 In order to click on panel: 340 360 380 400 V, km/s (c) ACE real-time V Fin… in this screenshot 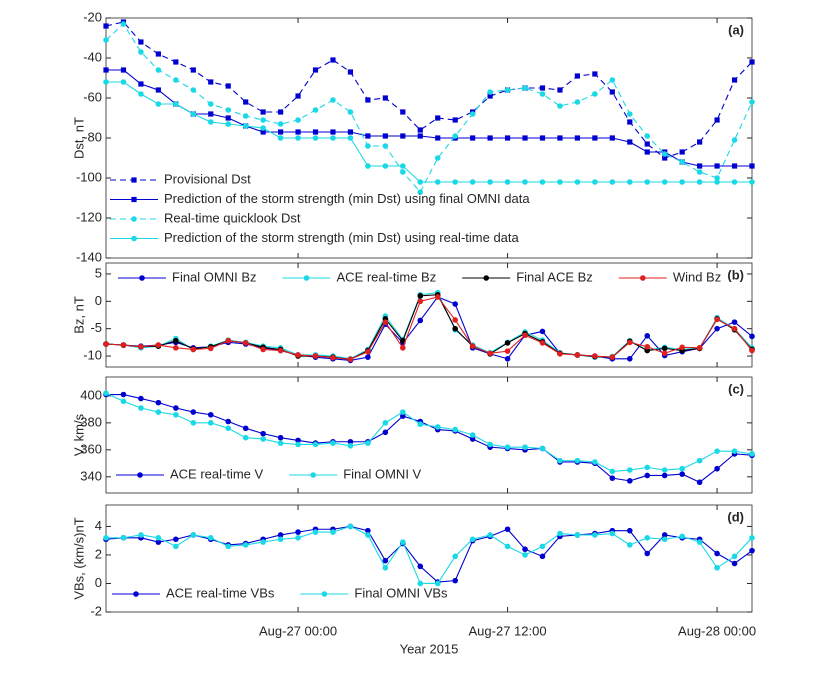, I will do `click(413, 435)`.